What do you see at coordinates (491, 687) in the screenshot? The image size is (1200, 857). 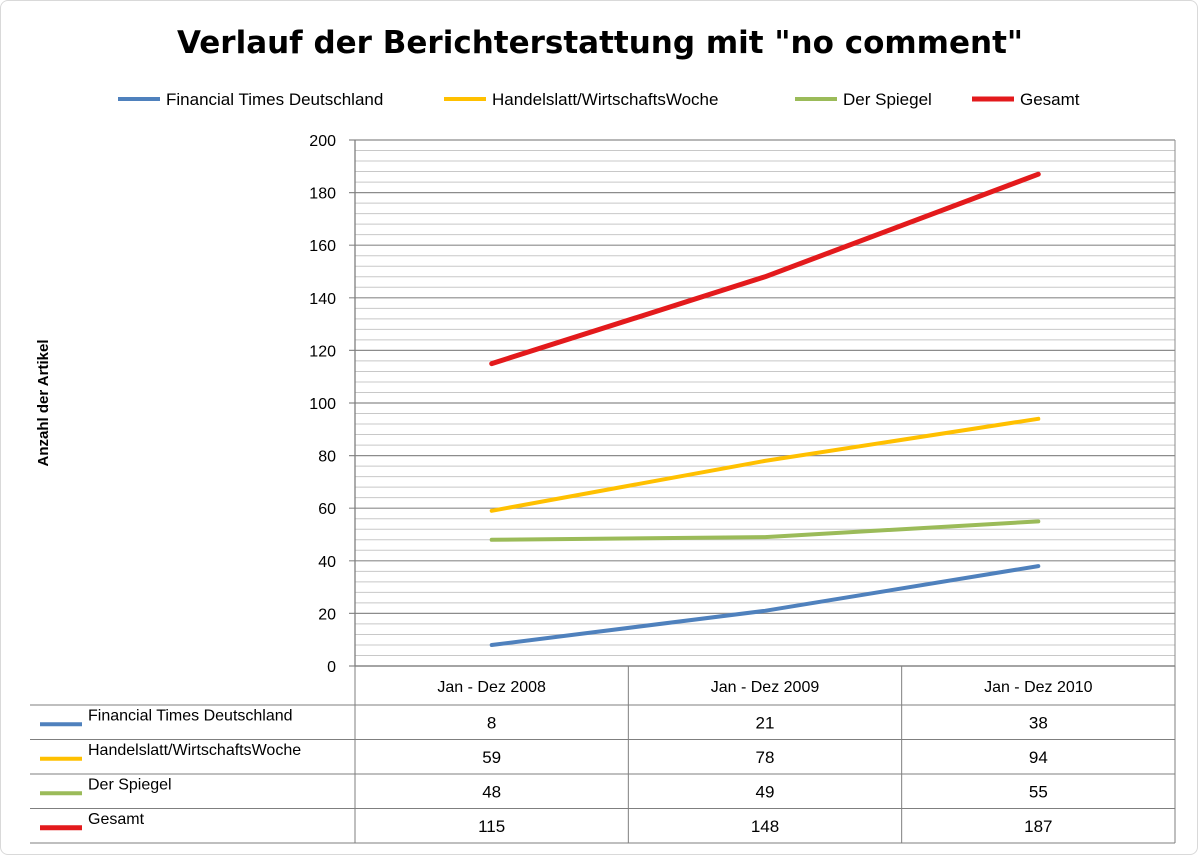 I see `x-category-label: Jan - Dez 2008` at bounding box center [491, 687].